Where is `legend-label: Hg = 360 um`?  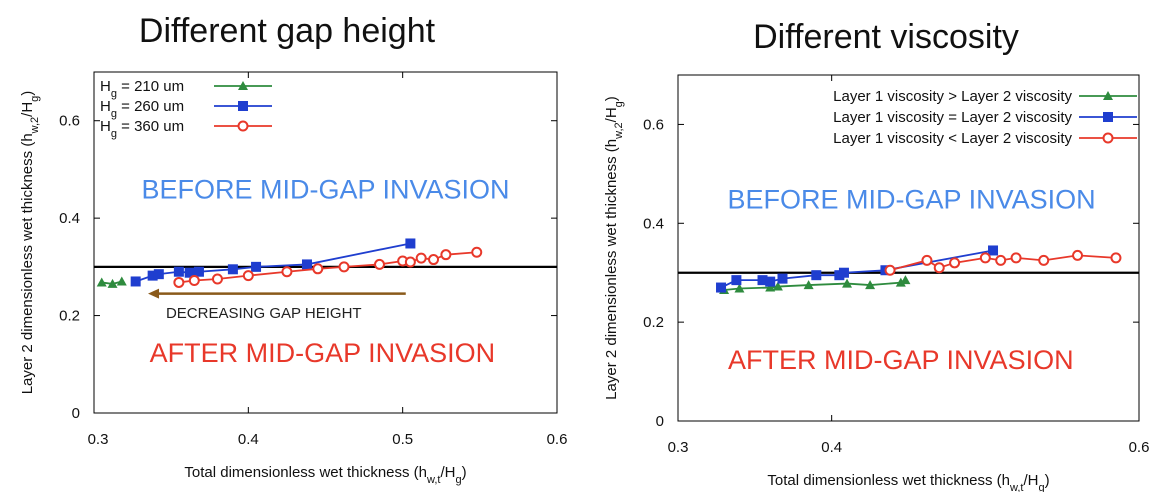
legend-label: Hg = 360 um is located at coordinates (142, 129).